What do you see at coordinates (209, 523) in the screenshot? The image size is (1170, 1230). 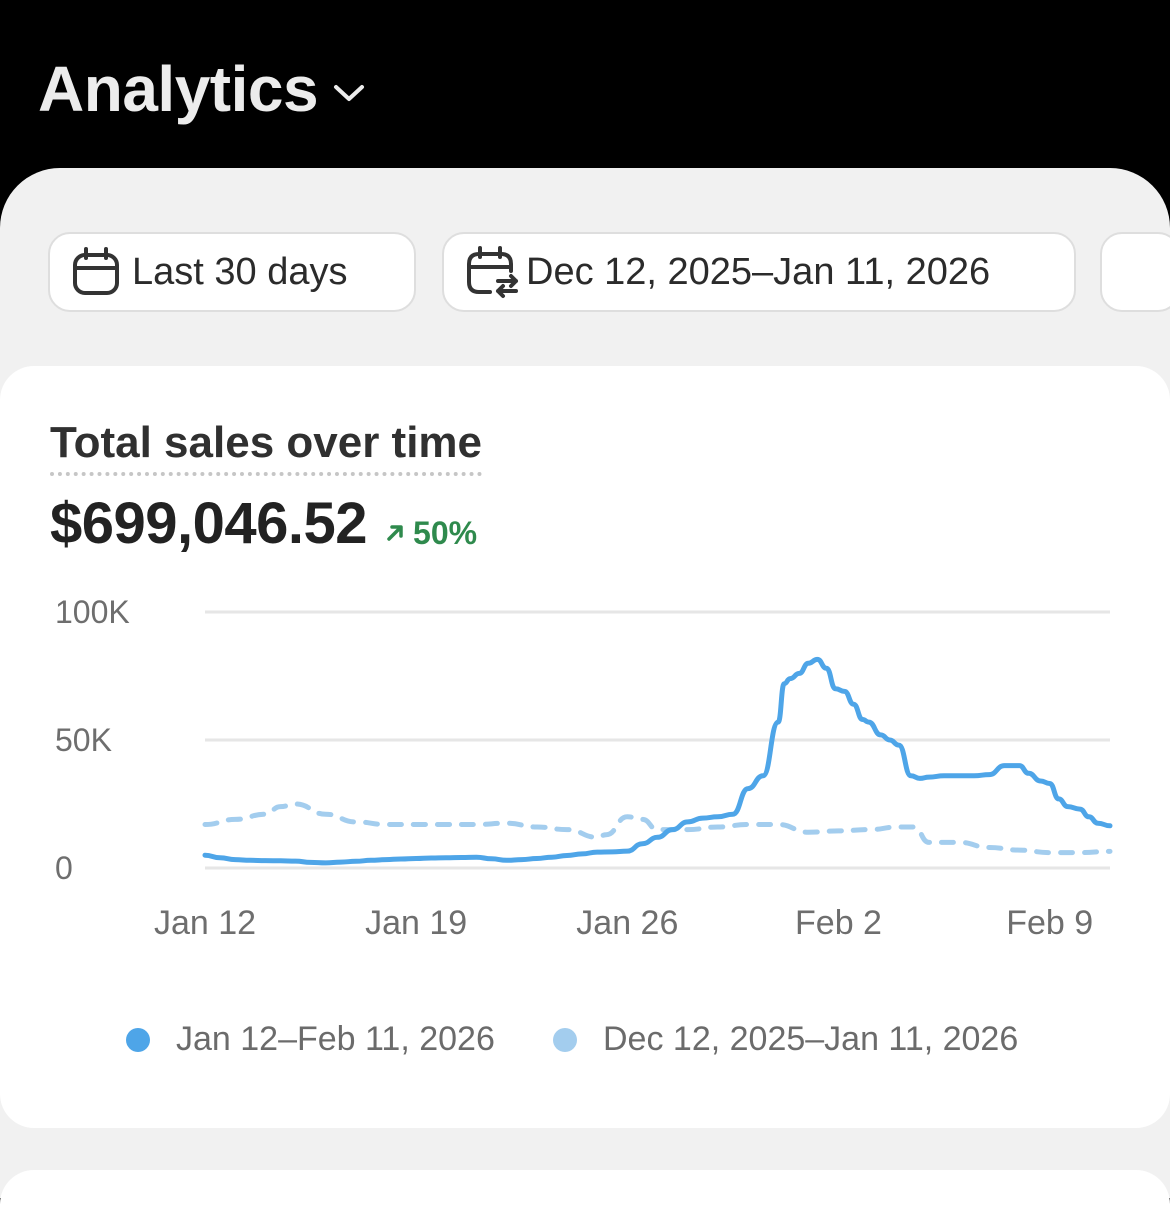 I see `total-sales-value: $699,046.52` at bounding box center [209, 523].